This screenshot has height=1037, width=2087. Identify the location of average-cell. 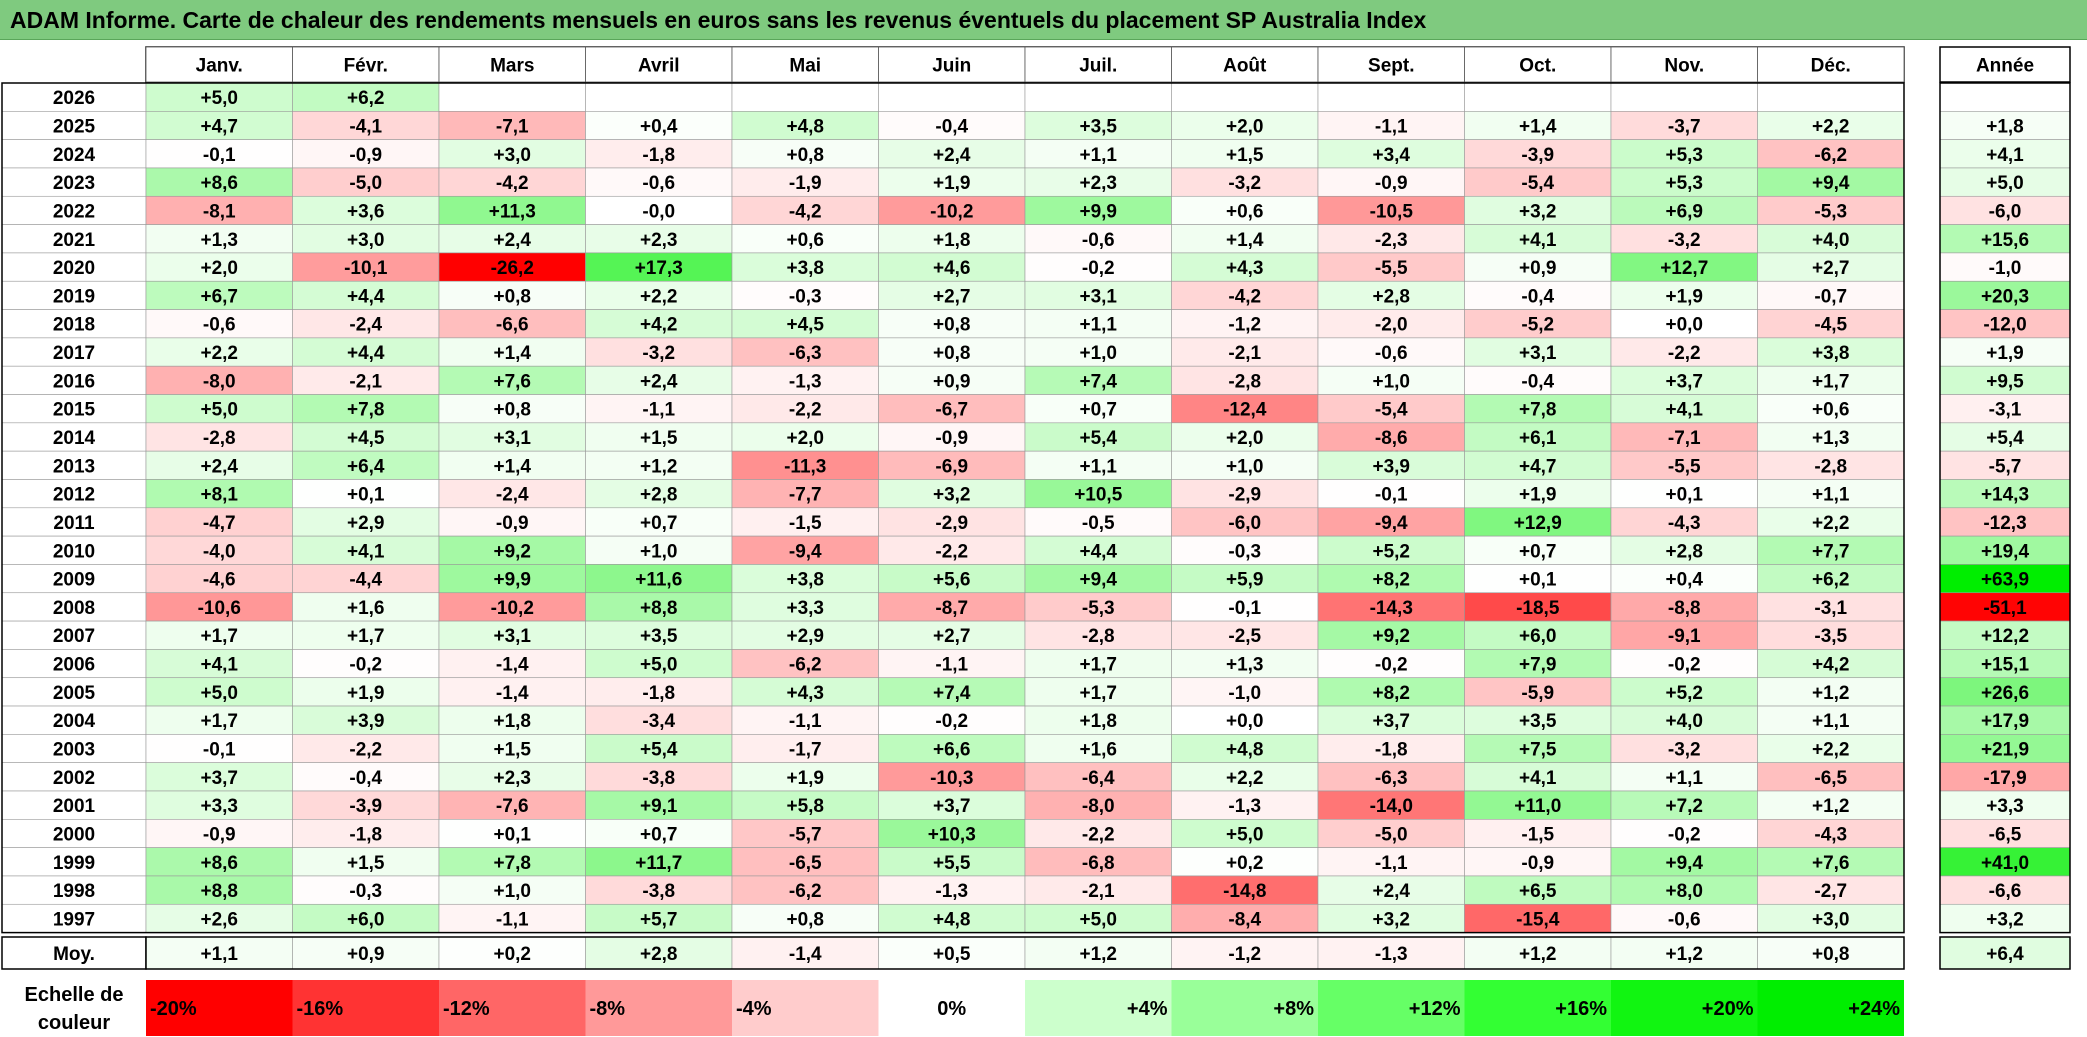
(219, 953).